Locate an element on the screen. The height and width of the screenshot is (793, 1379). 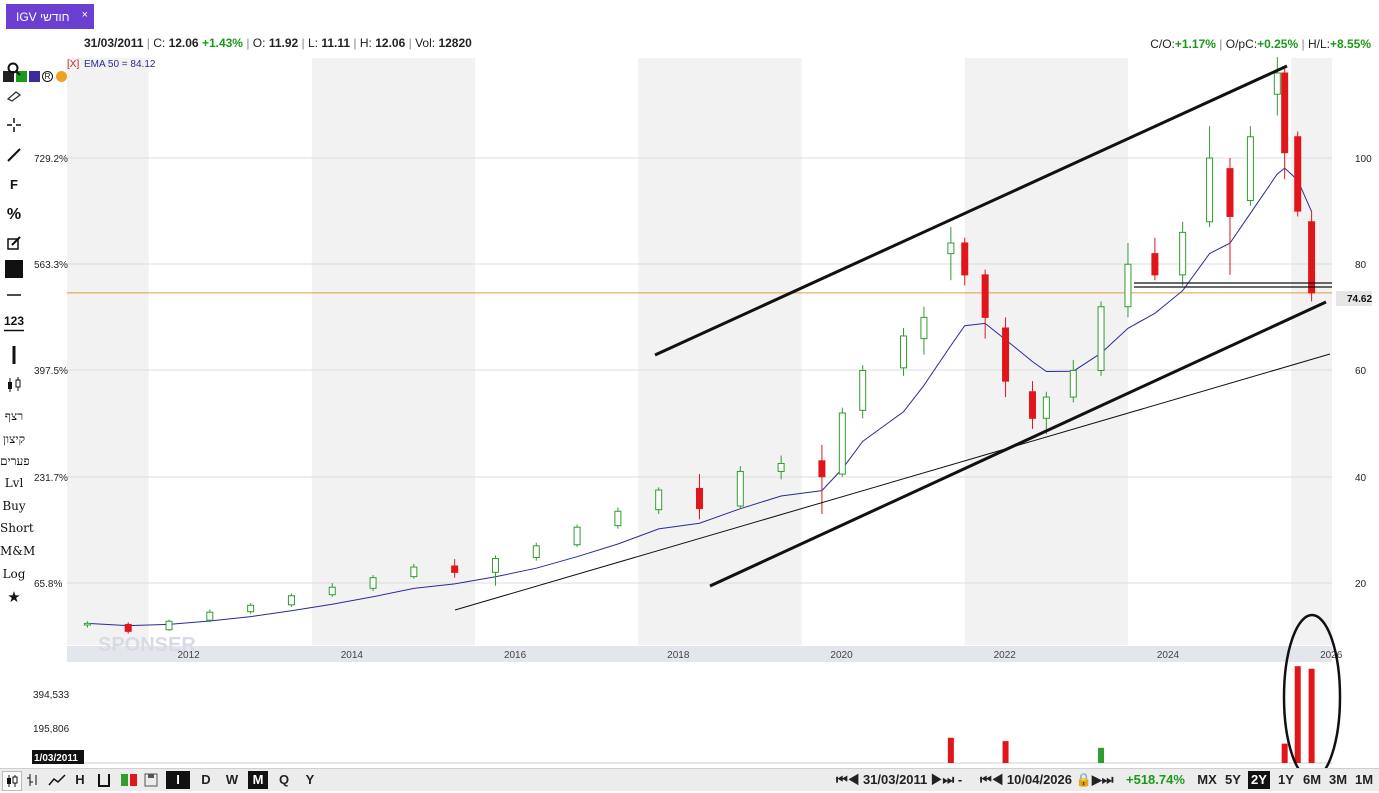
buy-button: Buy is located at coordinates (14, 506).